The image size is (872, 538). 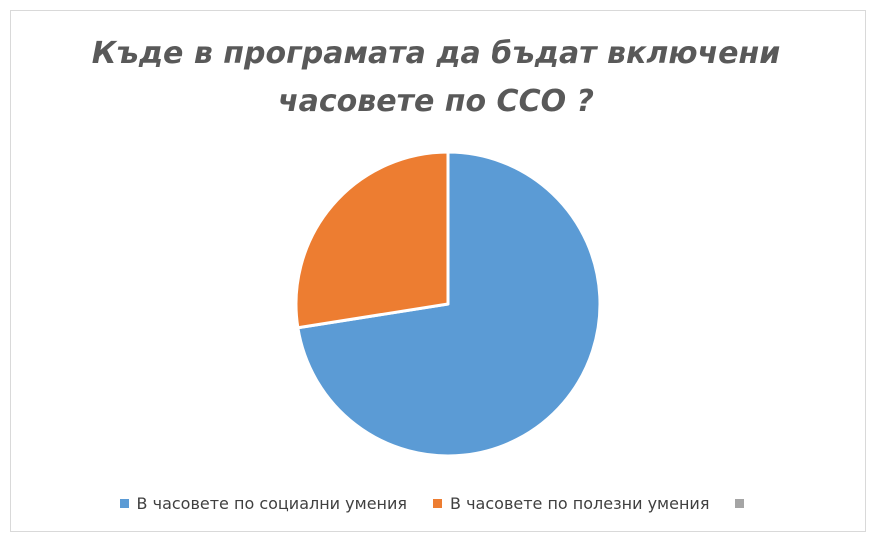 I want to click on legend-swatch-useful-skills, so click(x=438, y=503).